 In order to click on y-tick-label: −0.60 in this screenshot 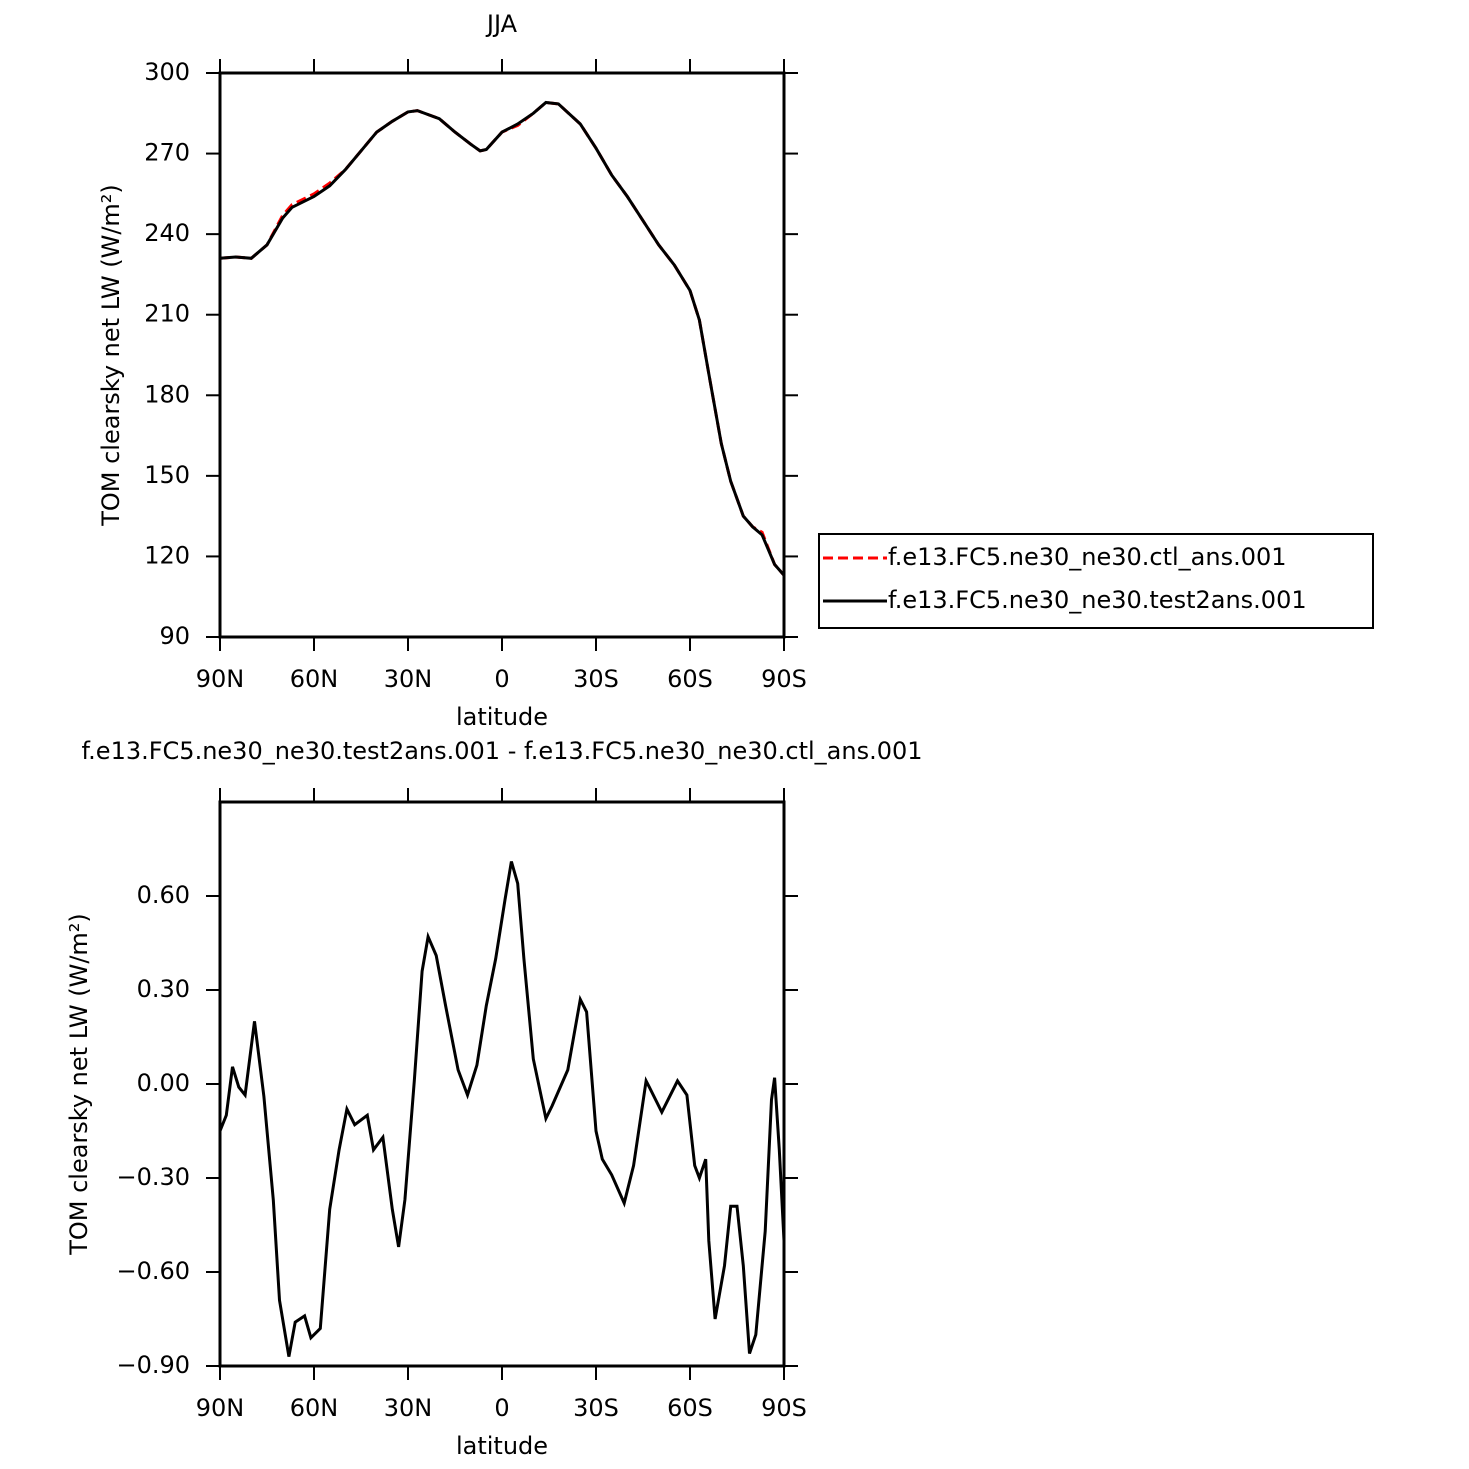, I will do `click(153, 1271)`.